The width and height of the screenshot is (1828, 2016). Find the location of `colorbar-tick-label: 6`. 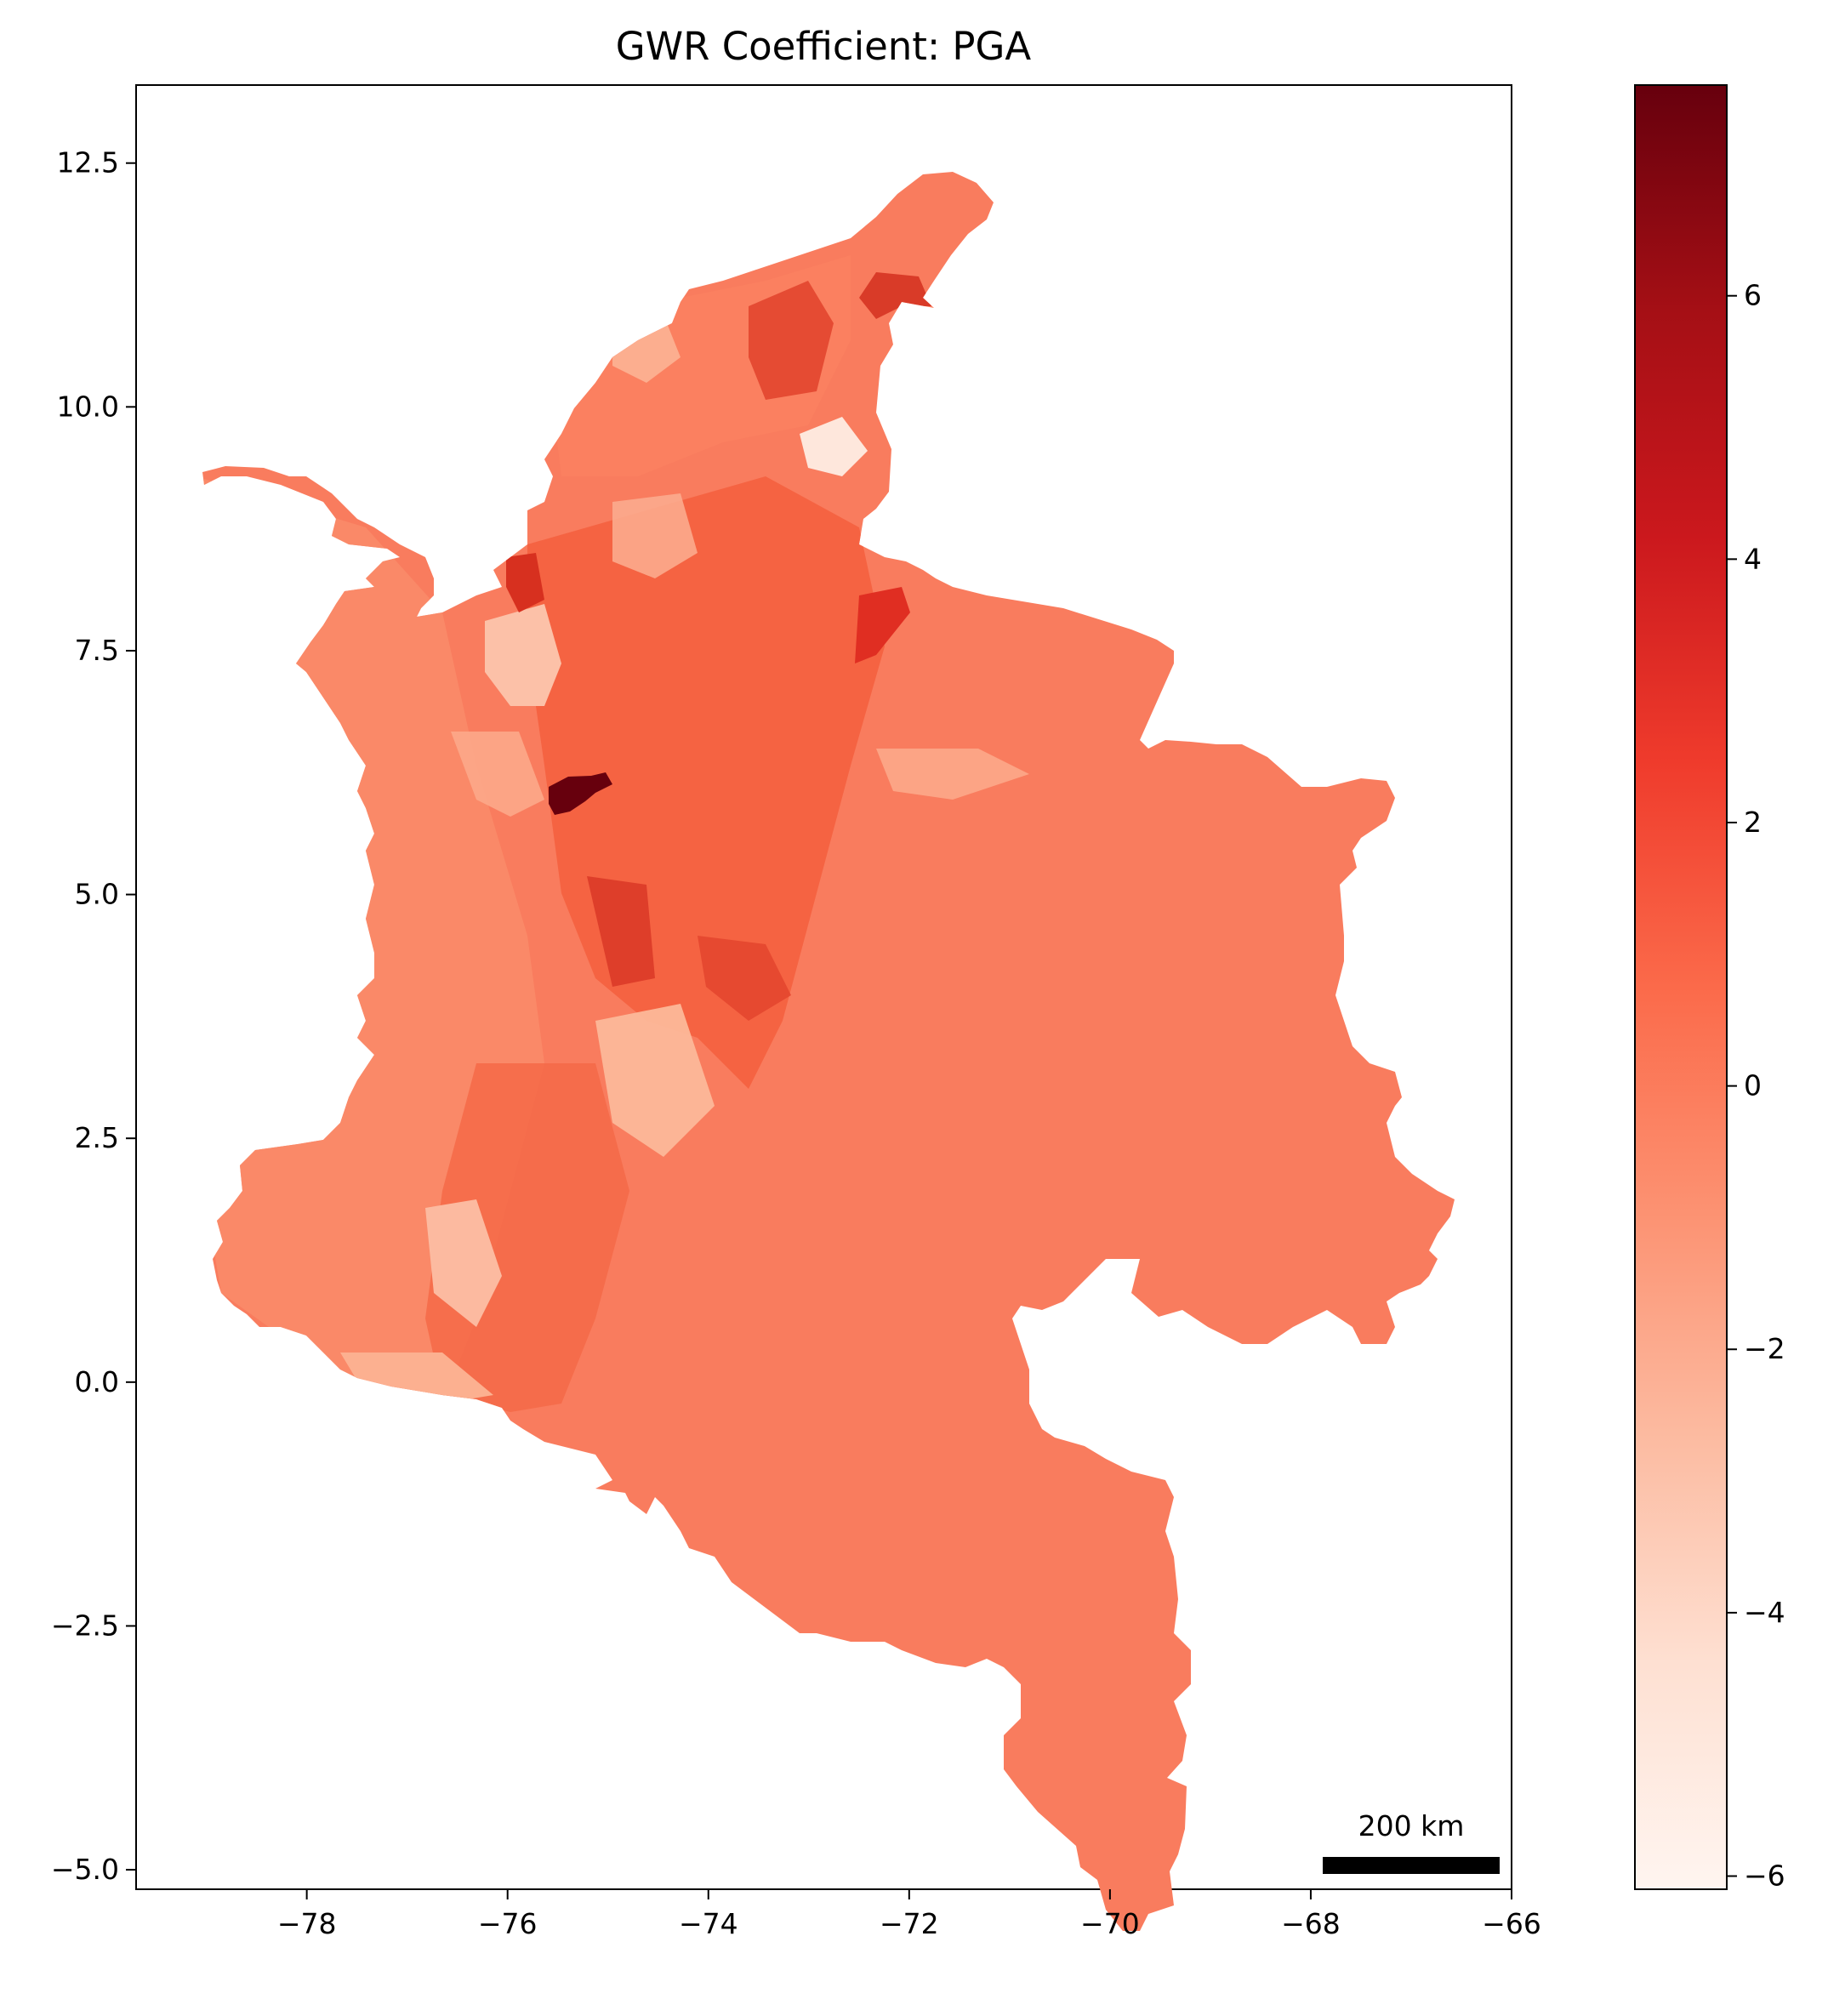

colorbar-tick-label: 6 is located at coordinates (1753, 295).